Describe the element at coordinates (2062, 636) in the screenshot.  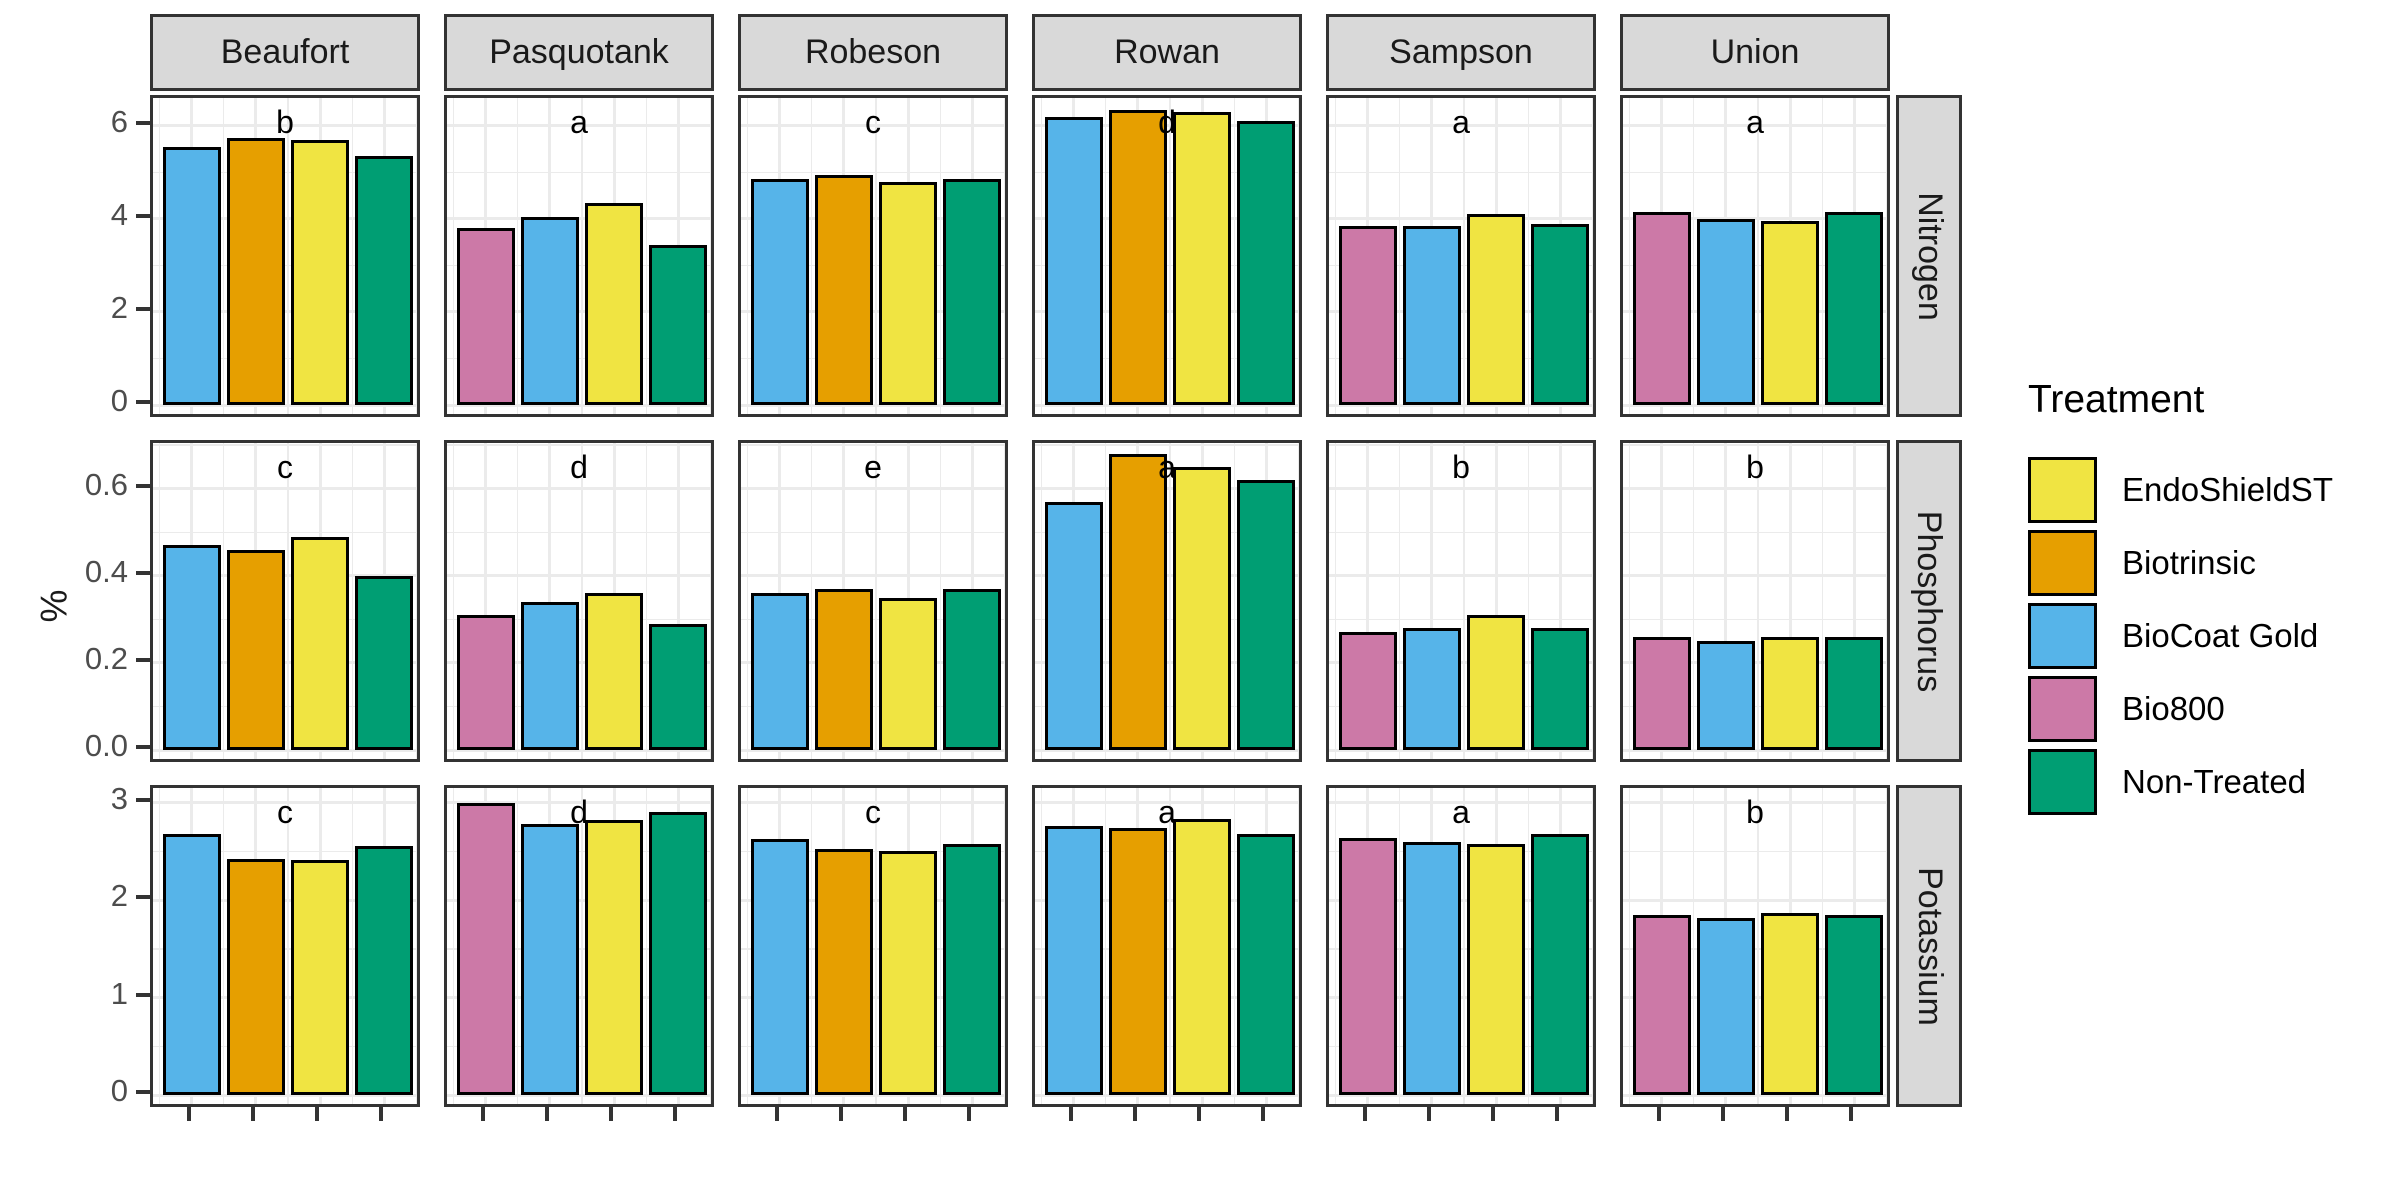
I see `legend-swatch-biocoat-gold` at that location.